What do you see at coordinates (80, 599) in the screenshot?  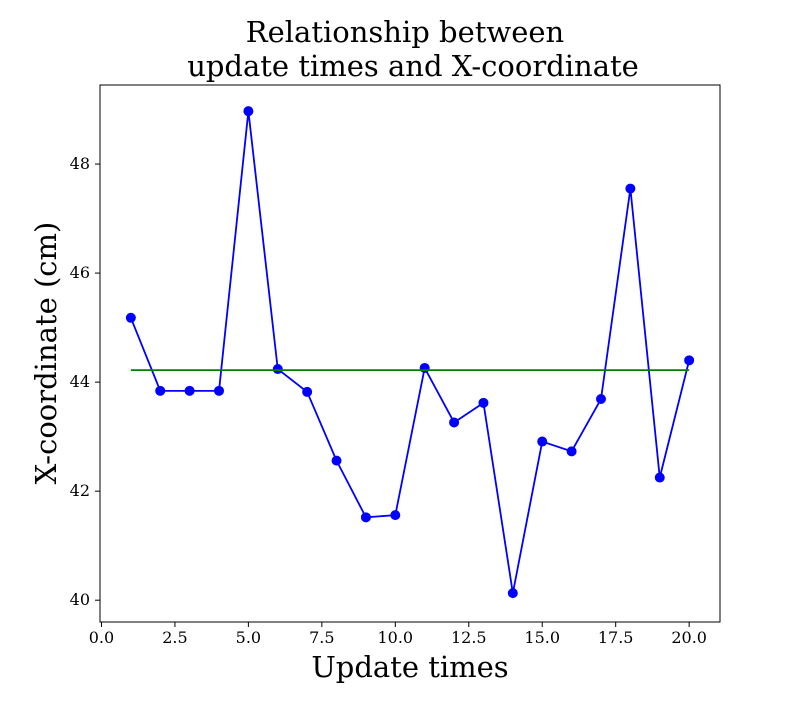 I see `y-tick-label: 40` at bounding box center [80, 599].